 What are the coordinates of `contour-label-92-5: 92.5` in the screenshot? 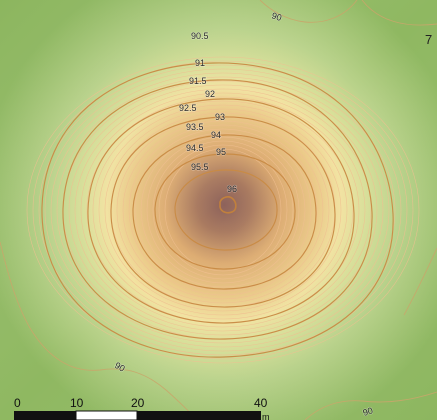 It's located at (188, 108).